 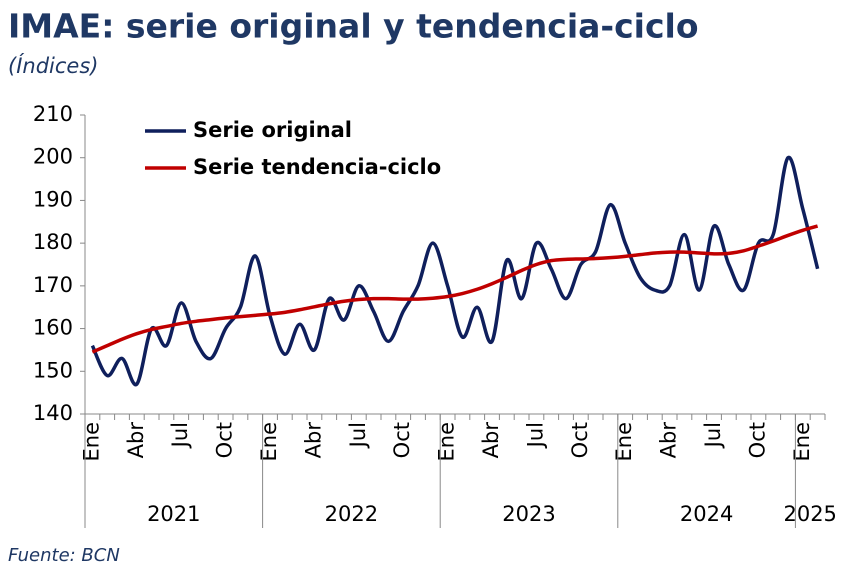 I want to click on chart-title: IMAE: serie original y tendencia-ciclo, so click(x=353, y=26).